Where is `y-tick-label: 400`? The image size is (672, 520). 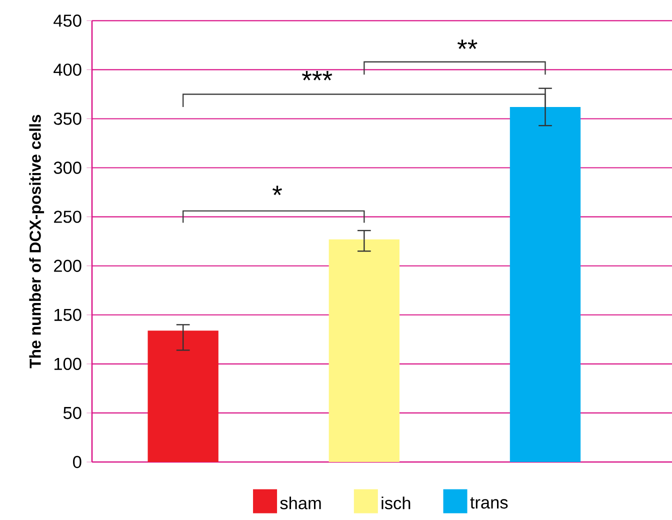 y-tick-label: 400 is located at coordinates (68, 70).